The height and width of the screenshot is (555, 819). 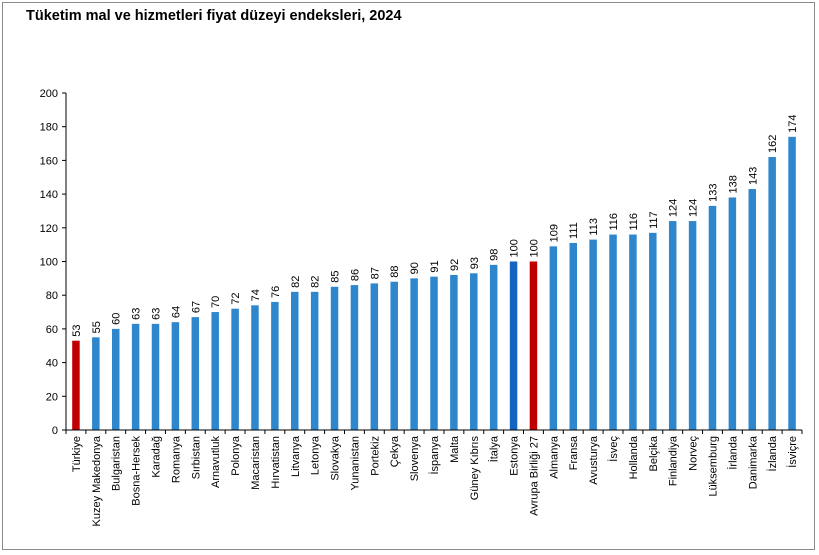 What do you see at coordinates (236, 455) in the screenshot?
I see `category-label: Polonya` at bounding box center [236, 455].